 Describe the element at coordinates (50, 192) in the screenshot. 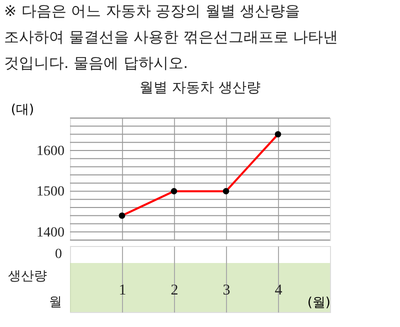

I see `y-tick-label: 1500` at that location.